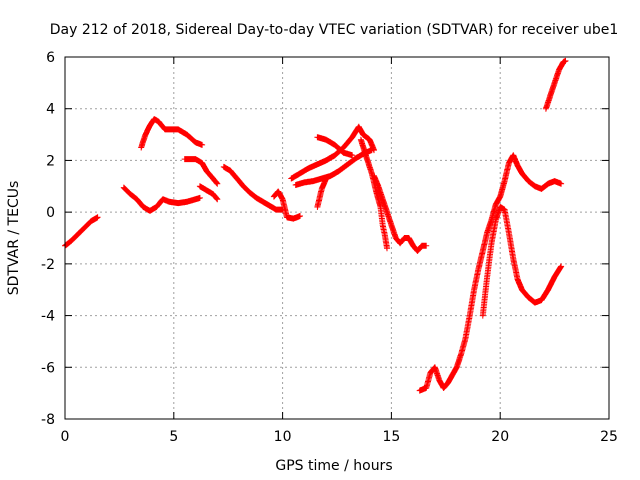  What do you see at coordinates (50, 161) in the screenshot?
I see `y-tick-label: 2` at bounding box center [50, 161].